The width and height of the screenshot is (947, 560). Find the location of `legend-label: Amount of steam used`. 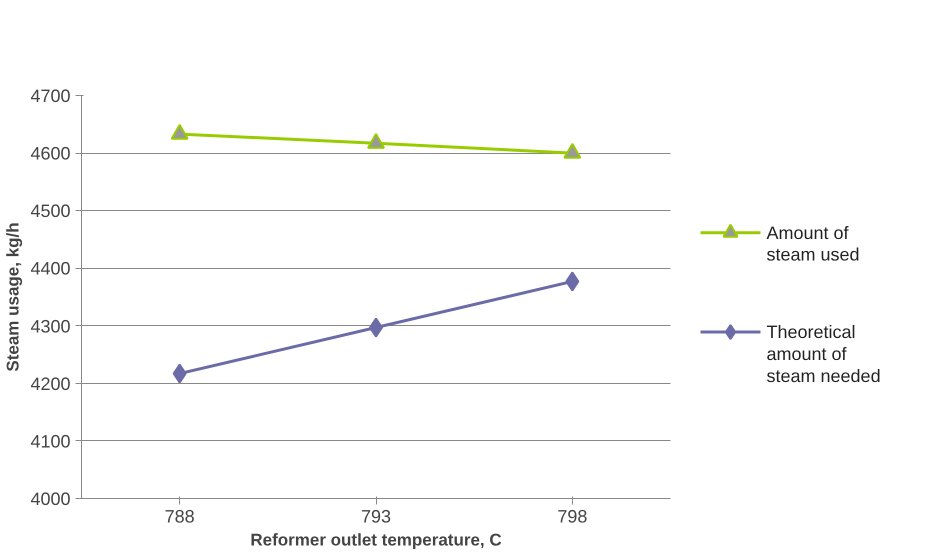

legend-label: Amount of steam used is located at coordinates (813, 243).